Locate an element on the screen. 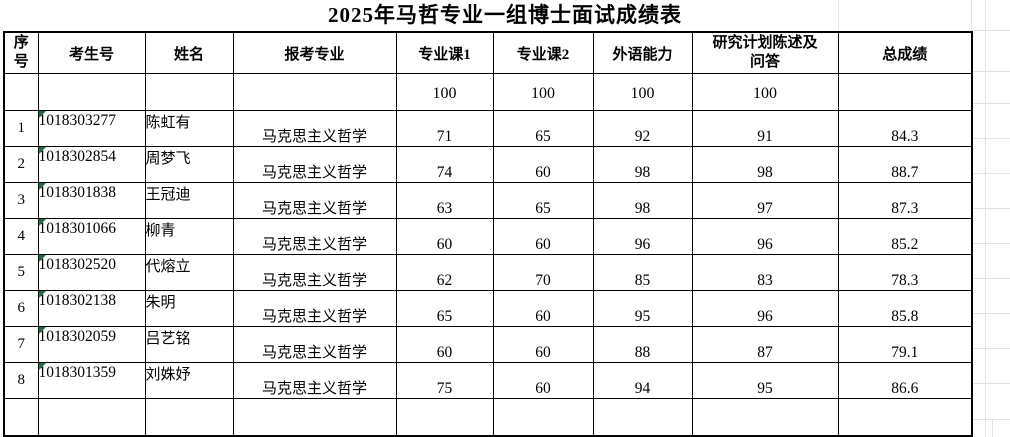 This screenshot has width=1010, height=437. cell-candidate-id: 1018302854 is located at coordinates (91, 164).